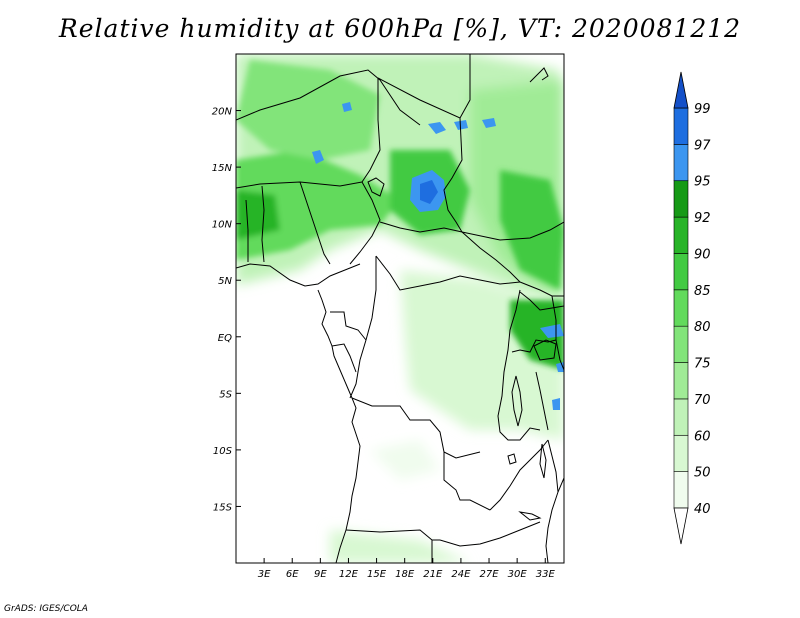 Image resolution: width=800 pixels, height=618 pixels. I want to click on colorbar: 40 50 60 70 75 80 85 90 92 95 97 99, so click(692, 308).